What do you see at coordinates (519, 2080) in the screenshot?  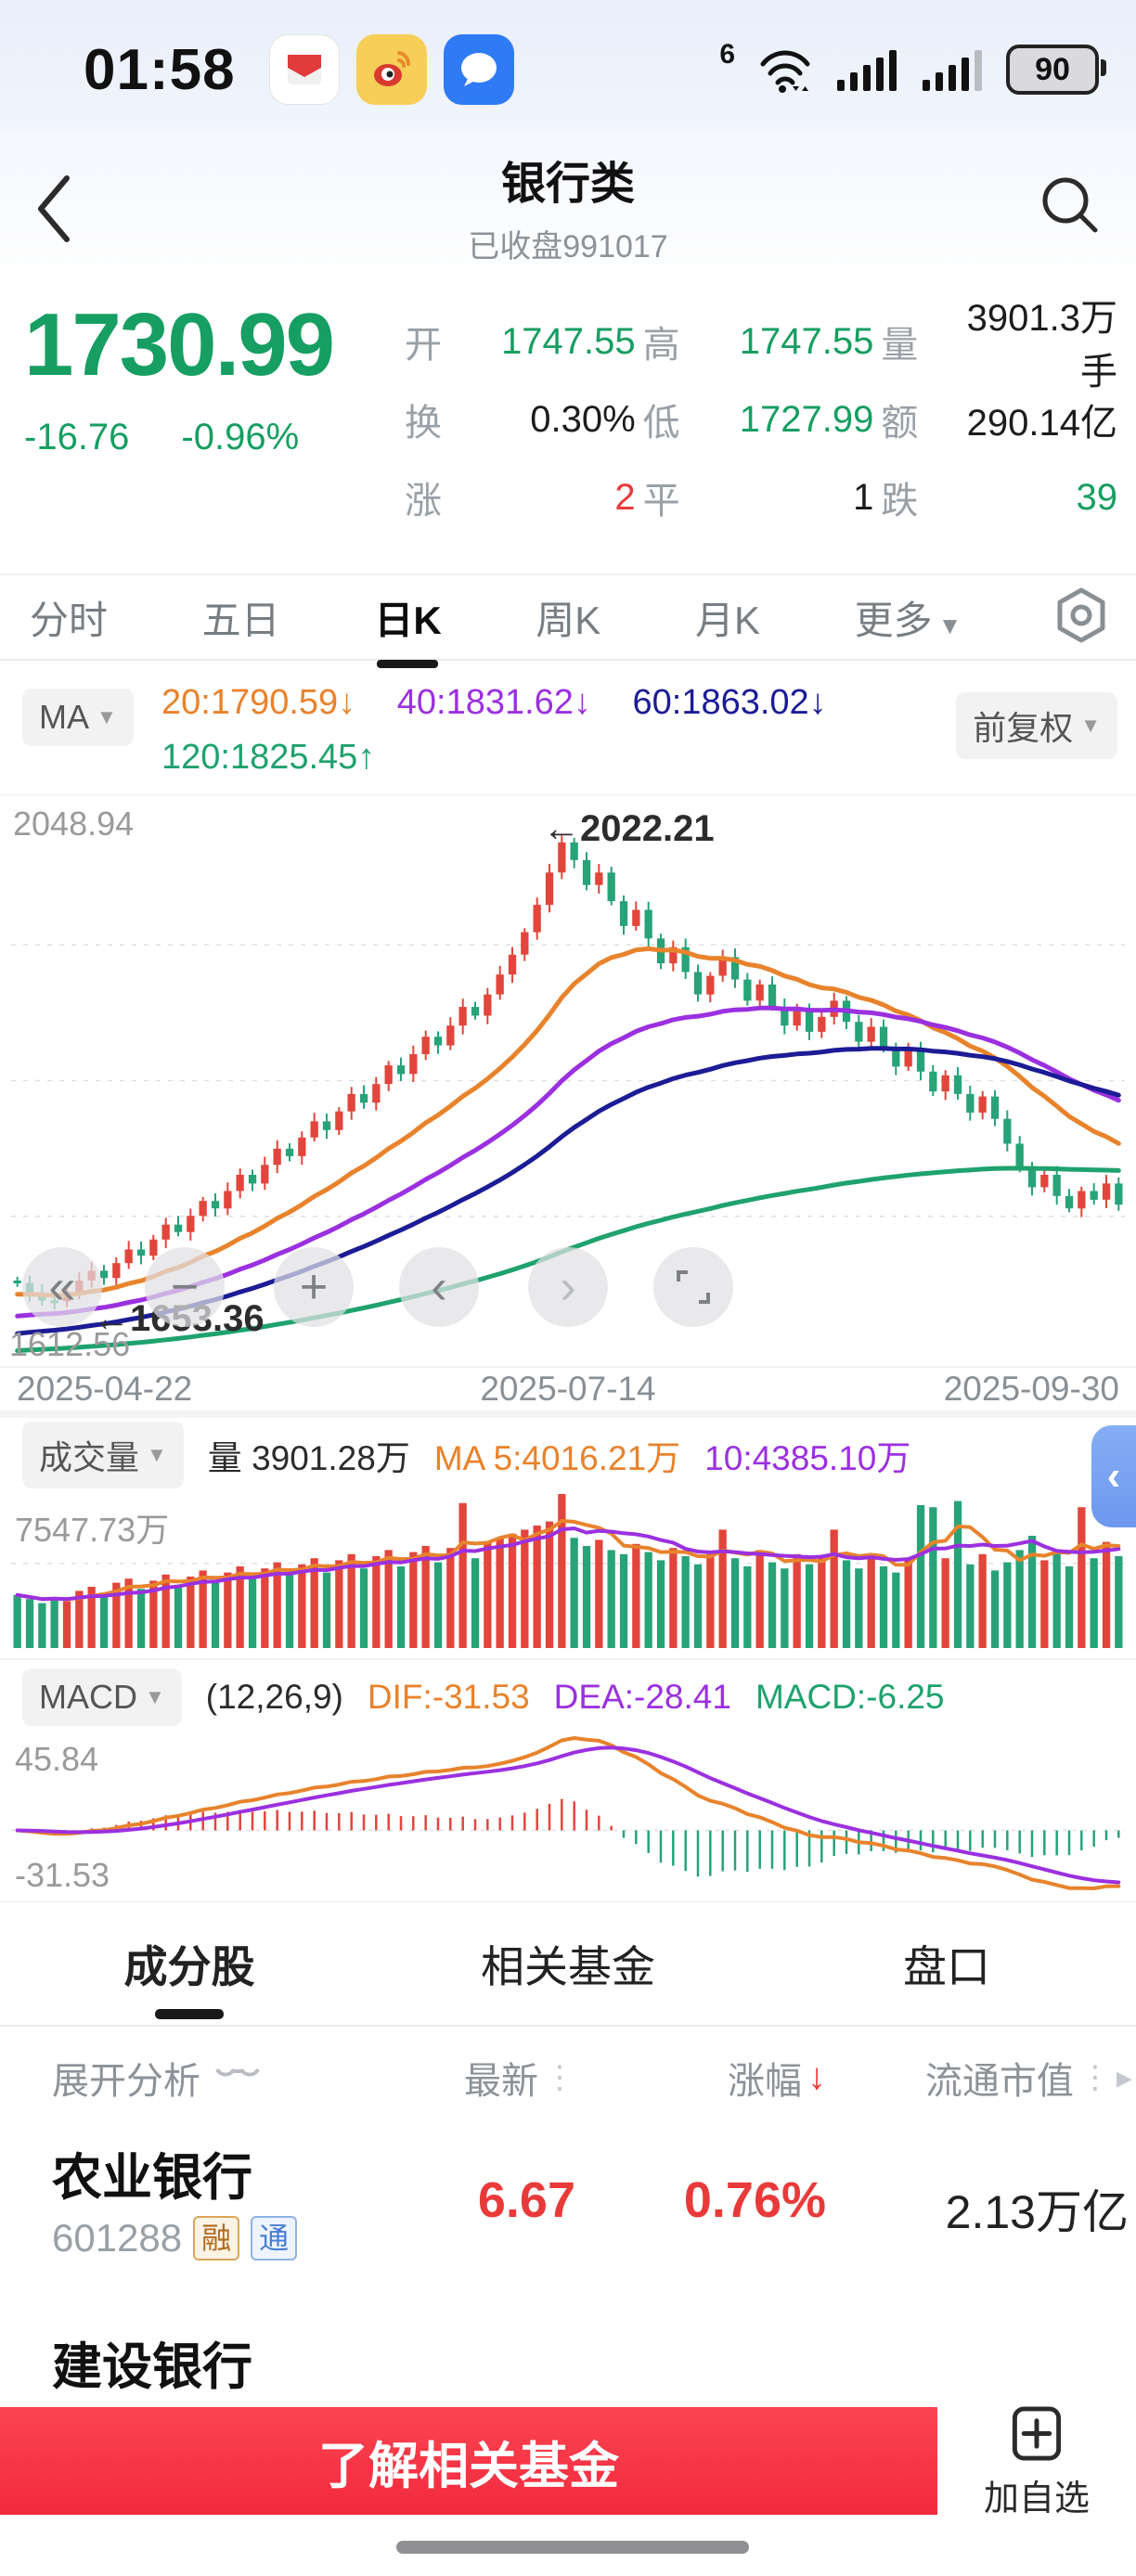 I see `sort-by-last-button: 最新 ⋮` at bounding box center [519, 2080].